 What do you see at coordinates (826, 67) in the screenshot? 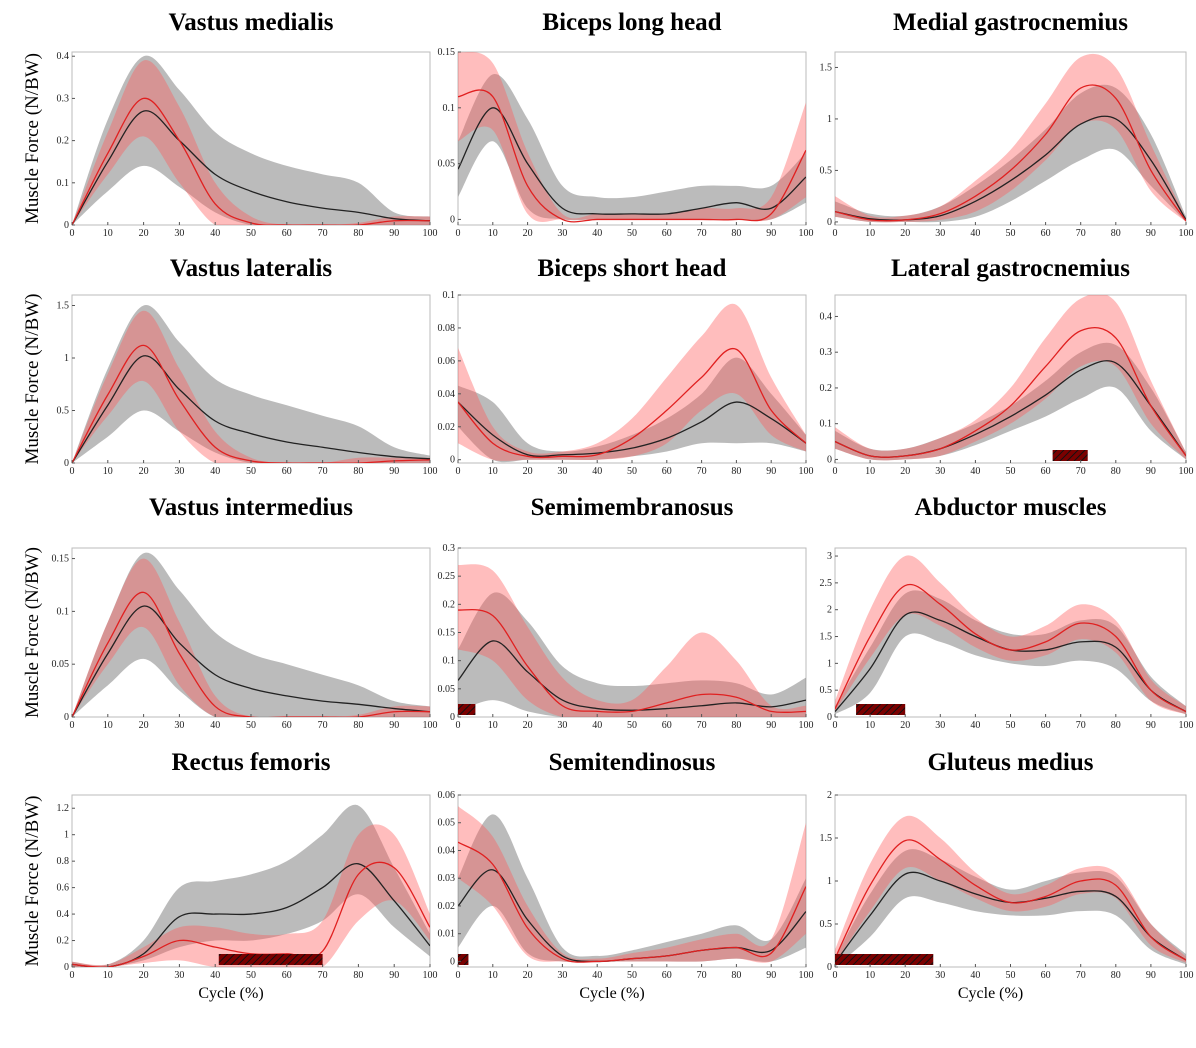
I see `y-tick-label: 1.5` at bounding box center [826, 67].